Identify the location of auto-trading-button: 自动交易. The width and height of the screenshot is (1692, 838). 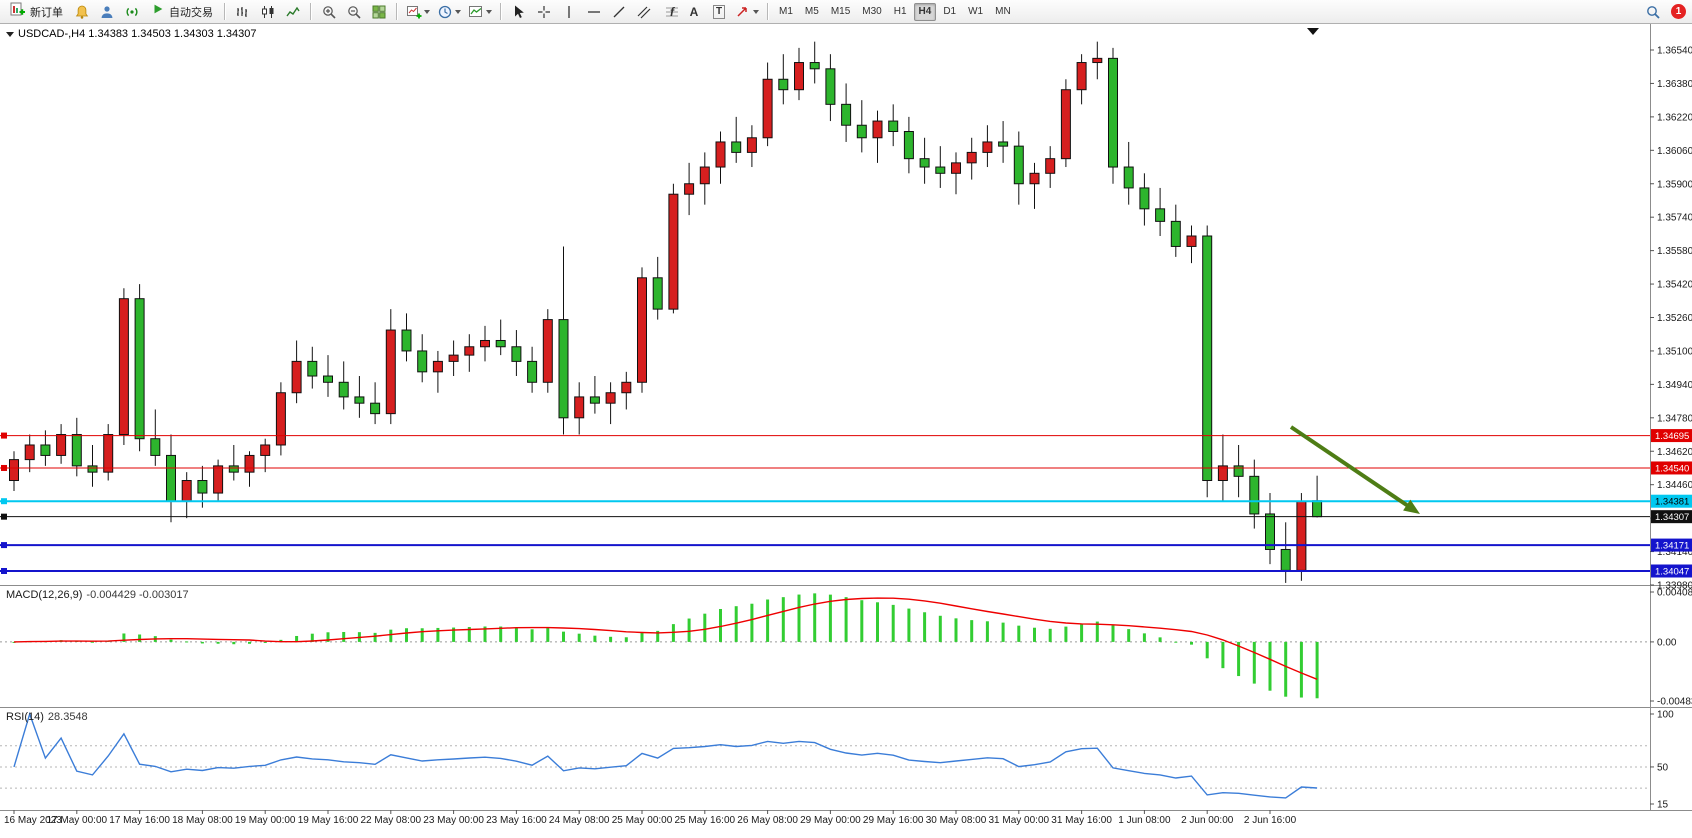
(182, 12).